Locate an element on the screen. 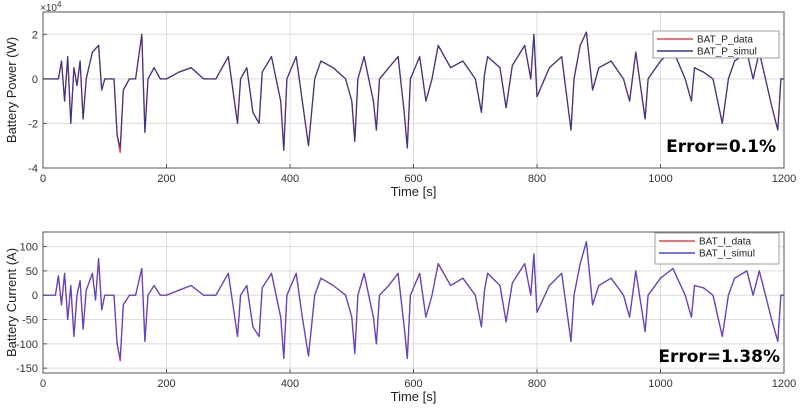 The width and height of the screenshot is (800, 413). y-tick-label: 100 is located at coordinates (29, 248).